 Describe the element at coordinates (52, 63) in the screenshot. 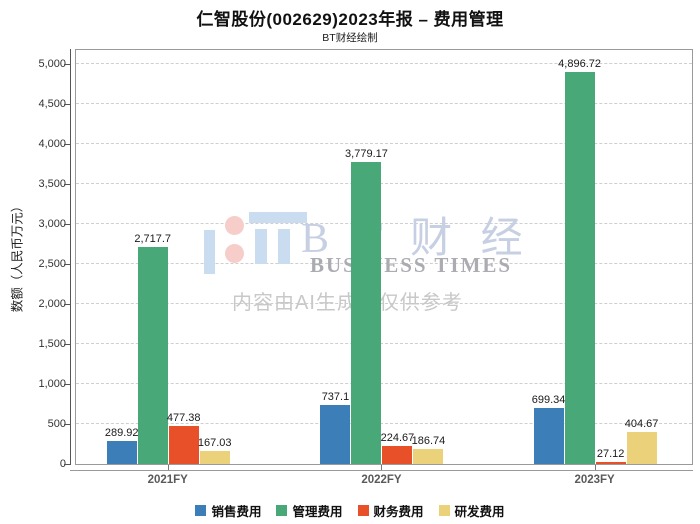

I see `y-tick-label: 5,000` at that location.